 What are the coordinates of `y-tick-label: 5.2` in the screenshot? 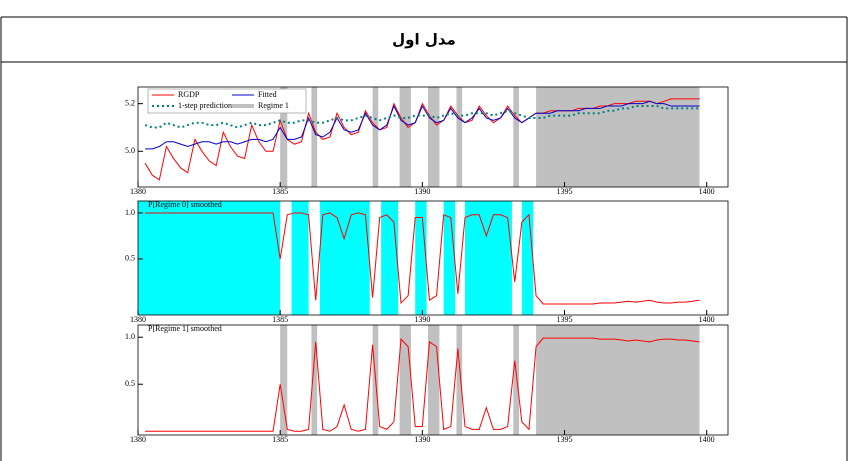 It's located at (130, 102).